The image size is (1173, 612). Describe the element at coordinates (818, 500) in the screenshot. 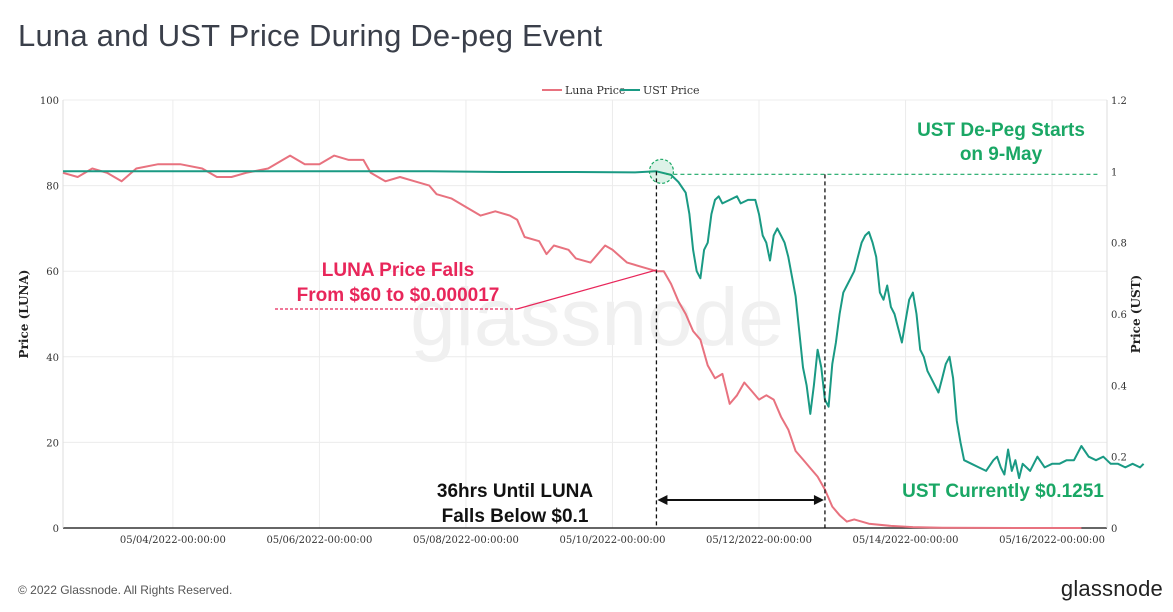

I see `arrow-head-right` at that location.